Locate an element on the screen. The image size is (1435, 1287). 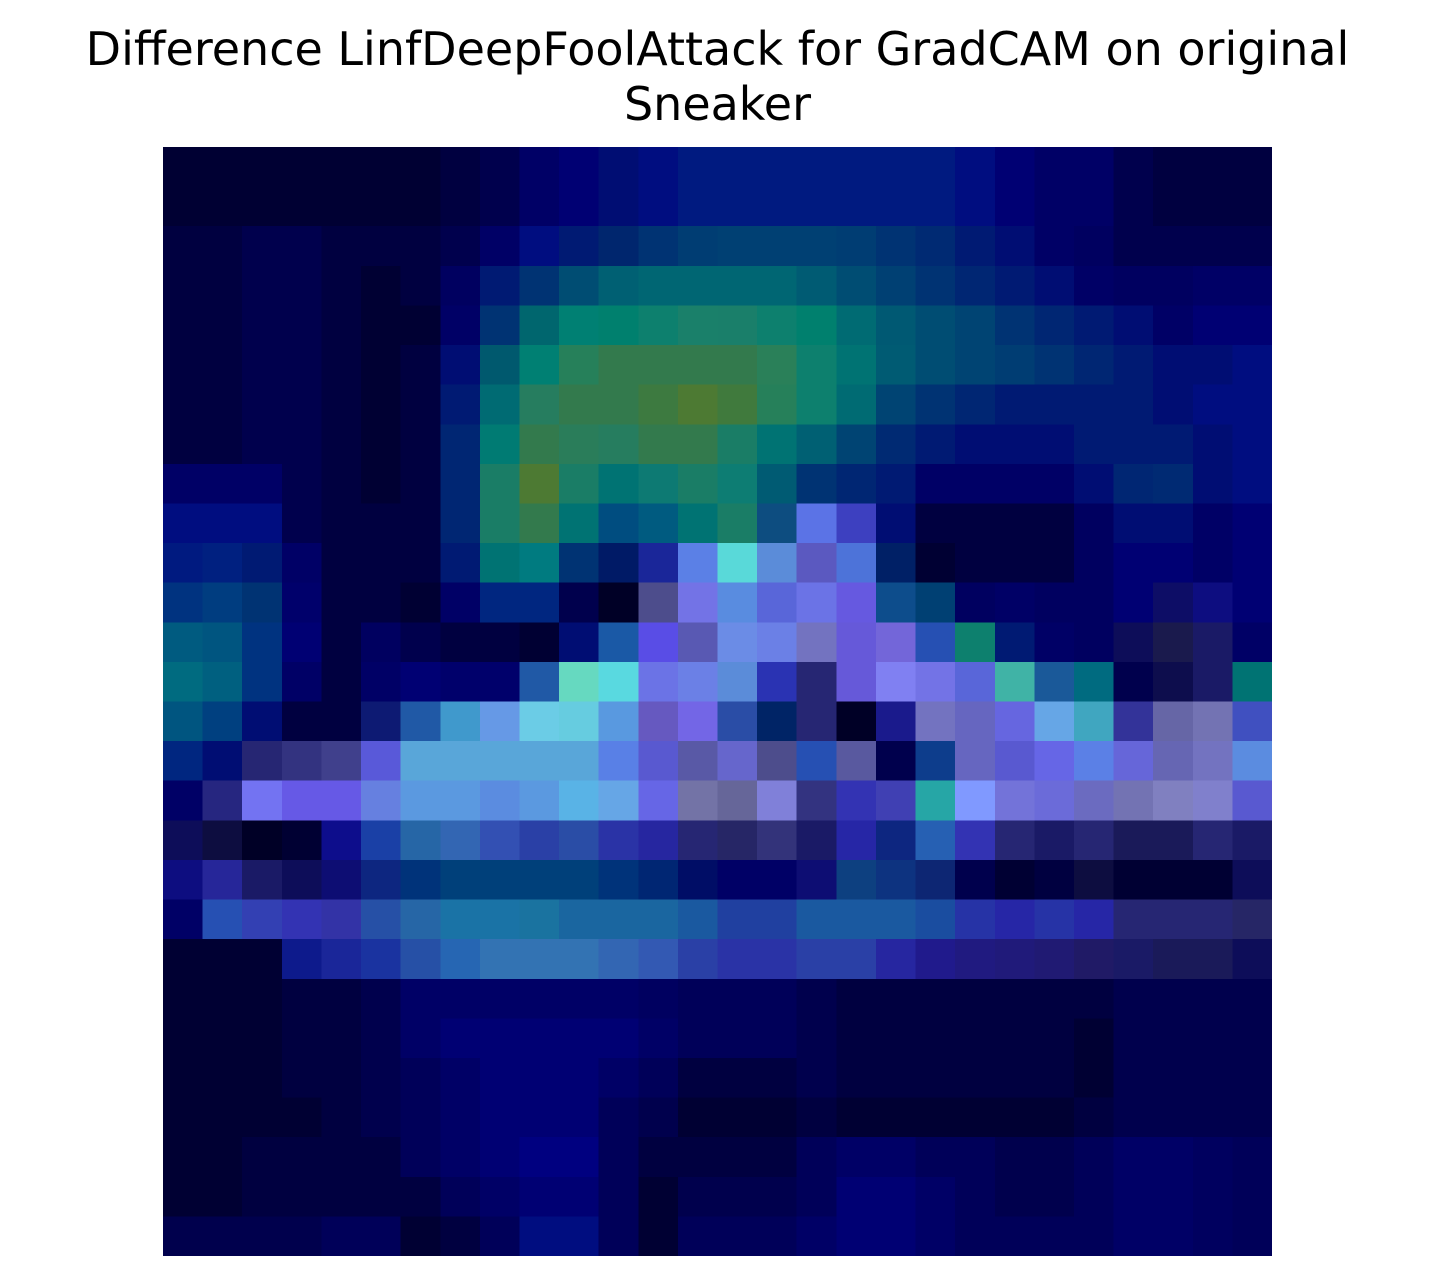
heatmap-cell-r13-c3 is located at coordinates (302, 682).